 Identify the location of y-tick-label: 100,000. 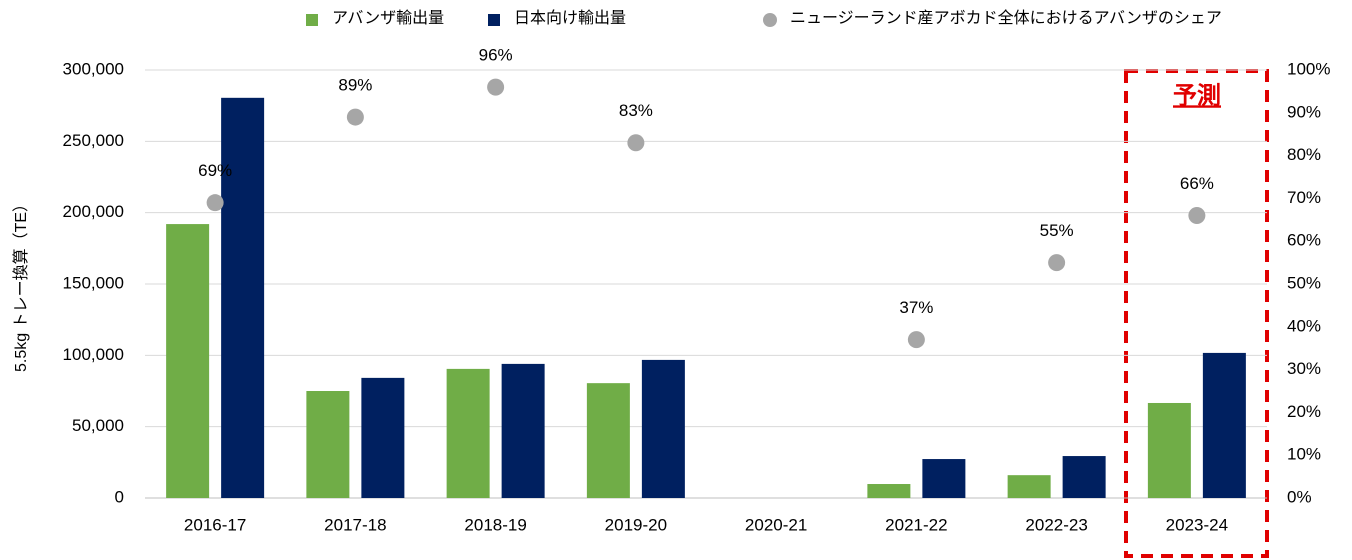
(93, 354).